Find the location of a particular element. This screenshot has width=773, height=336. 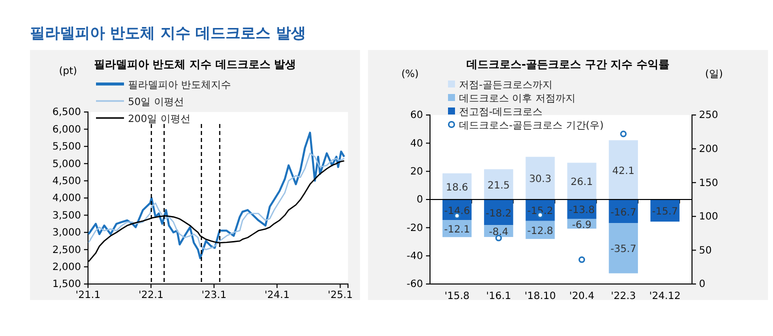

y-tick-label: 4,000 is located at coordinates (66, 198).